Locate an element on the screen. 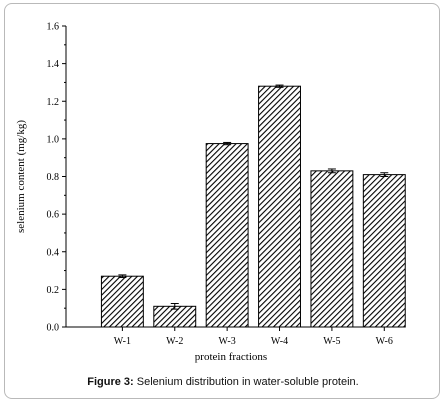  x-axis-title: protein fractions is located at coordinates (231, 357).